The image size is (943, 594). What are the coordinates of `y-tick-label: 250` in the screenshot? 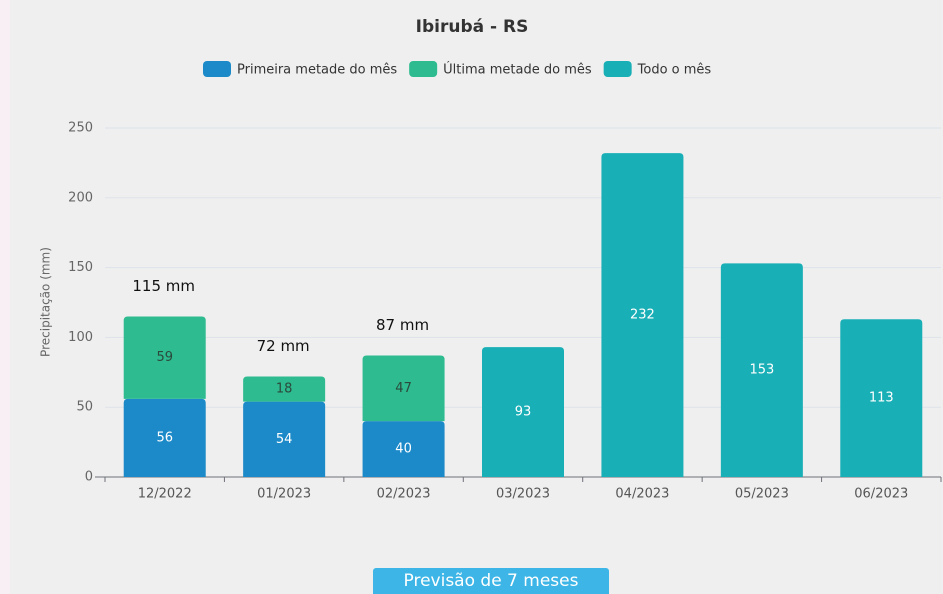 It's located at (80, 128).